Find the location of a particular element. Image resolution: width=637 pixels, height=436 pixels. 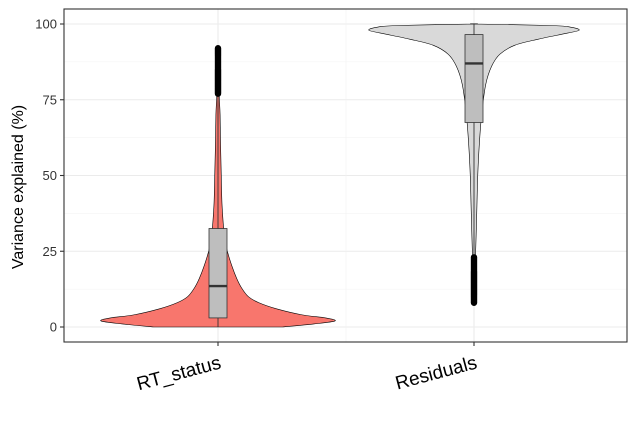

box-residuals is located at coordinates (474, 78).